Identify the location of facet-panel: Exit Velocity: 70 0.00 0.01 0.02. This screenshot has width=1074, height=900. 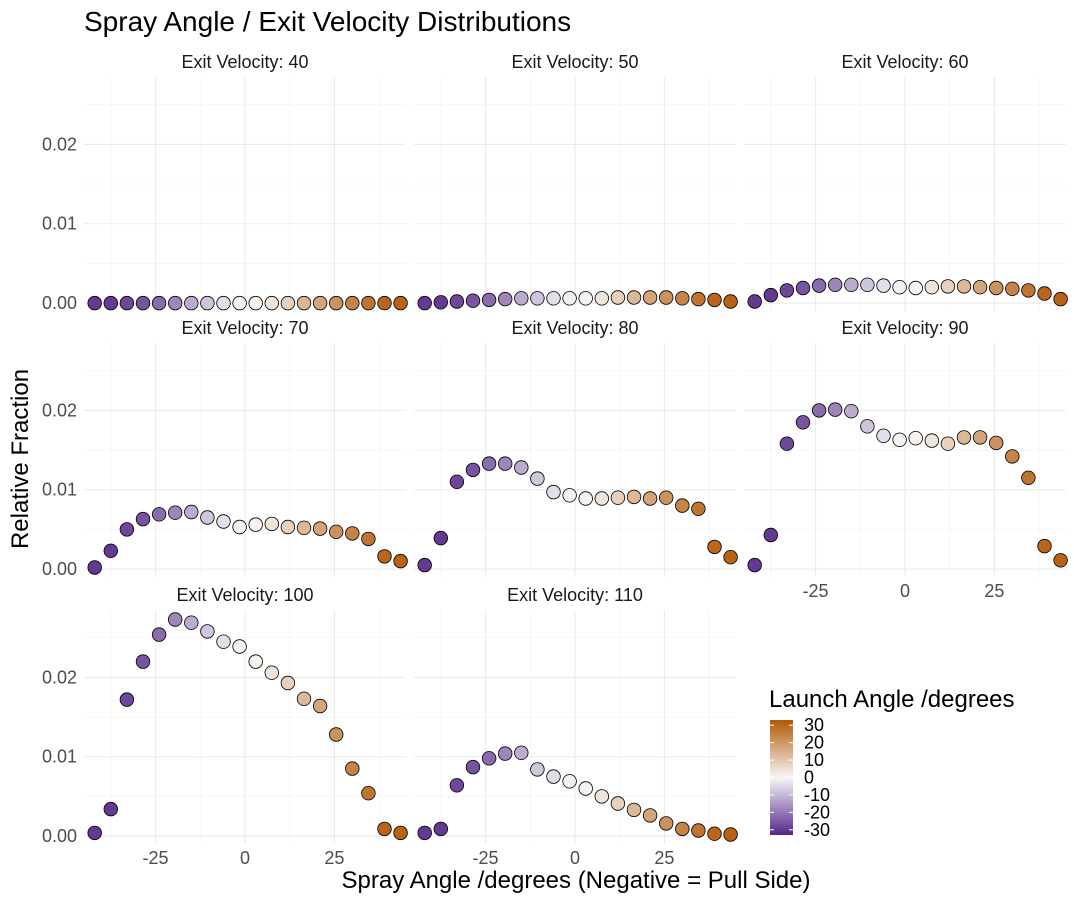
(225, 448).